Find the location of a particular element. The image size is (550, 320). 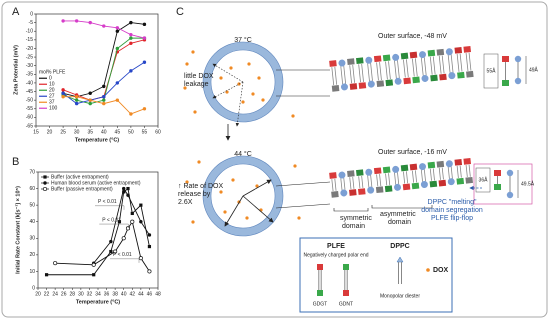

y-tick-label: -30 is located at coordinates (29, 66).